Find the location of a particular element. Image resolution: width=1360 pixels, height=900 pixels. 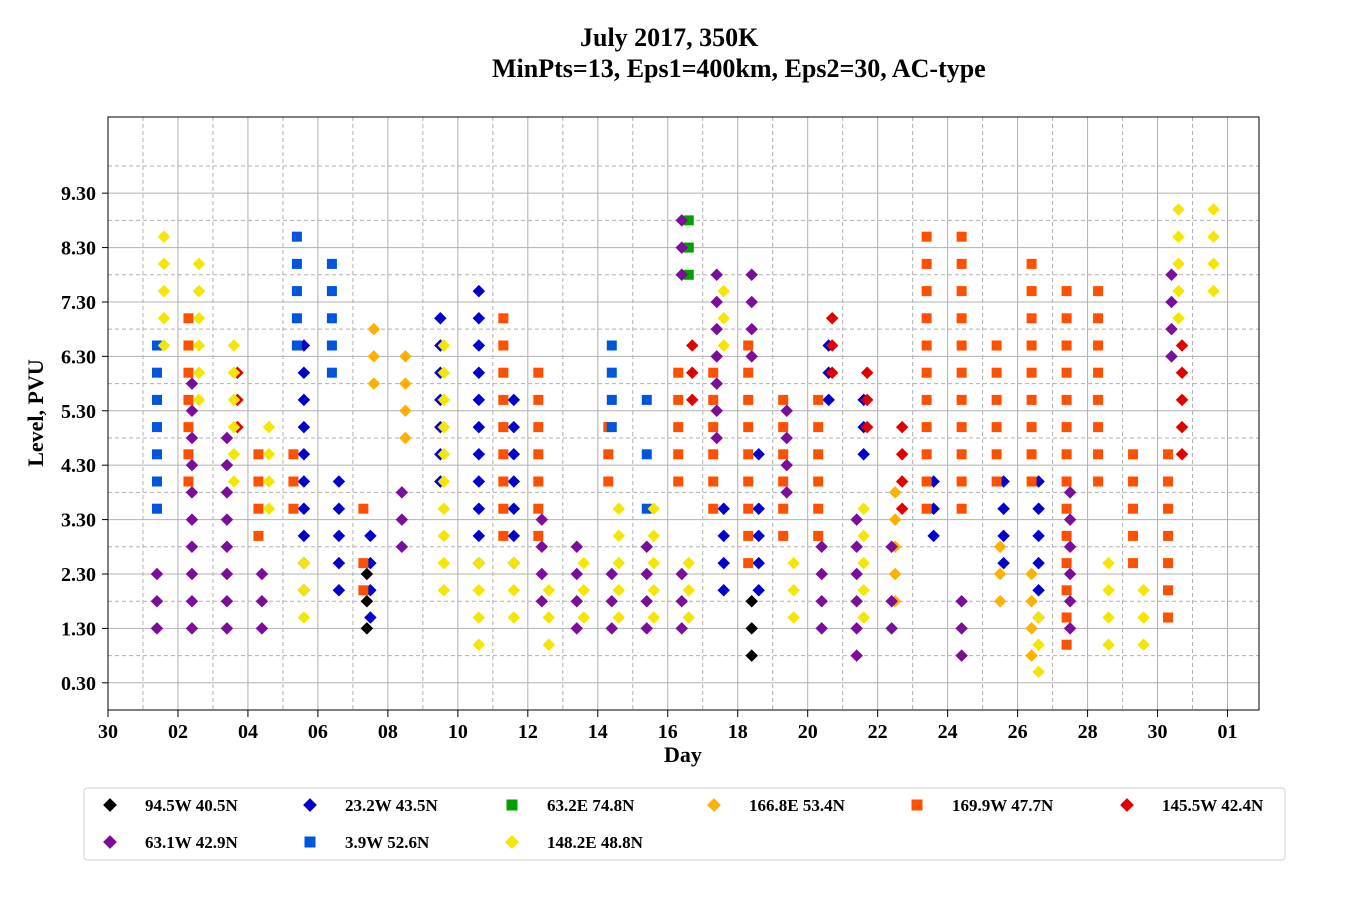

x-tick-label: 08 is located at coordinates (388, 732).